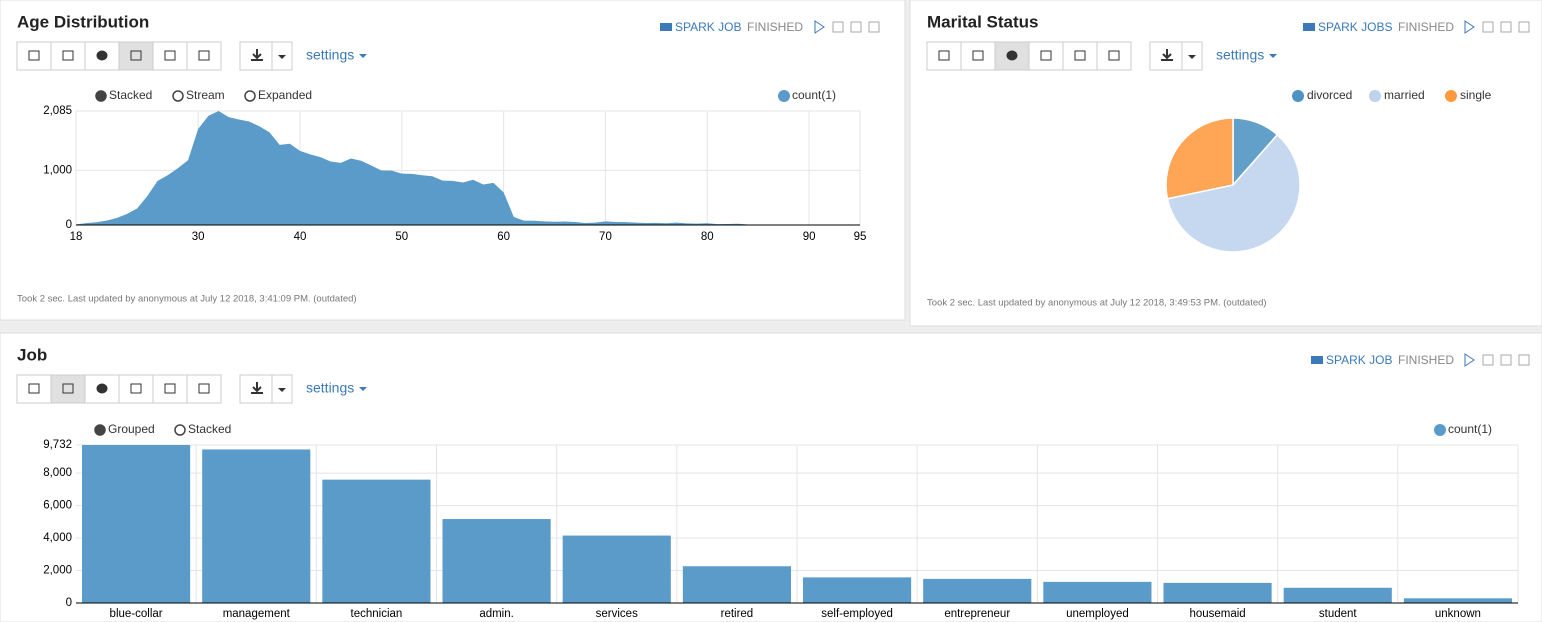  What do you see at coordinates (257, 614) in the screenshot?
I see `x-tick-label: management` at bounding box center [257, 614].